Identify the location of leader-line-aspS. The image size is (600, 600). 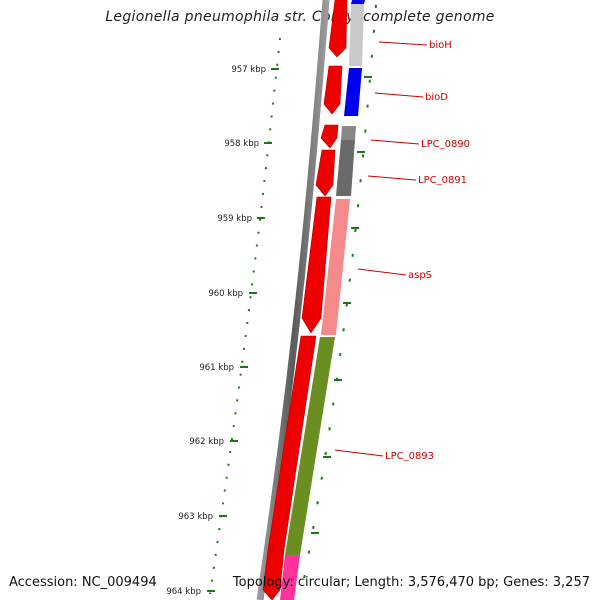
(382, 272).